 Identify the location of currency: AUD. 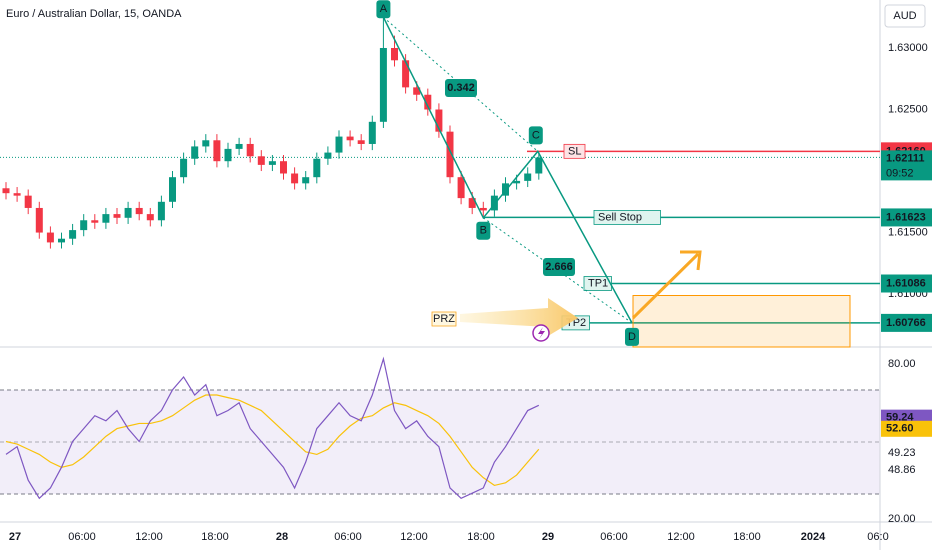
(904, 16).